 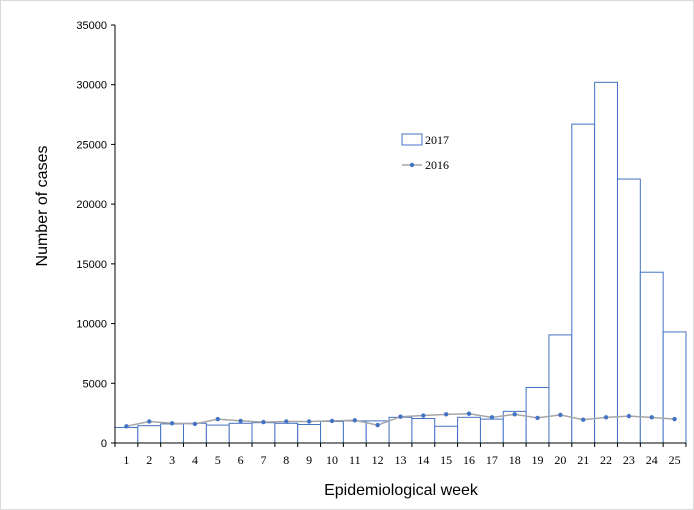 What do you see at coordinates (469, 460) in the screenshot?
I see `x-tick-label: 16` at bounding box center [469, 460].